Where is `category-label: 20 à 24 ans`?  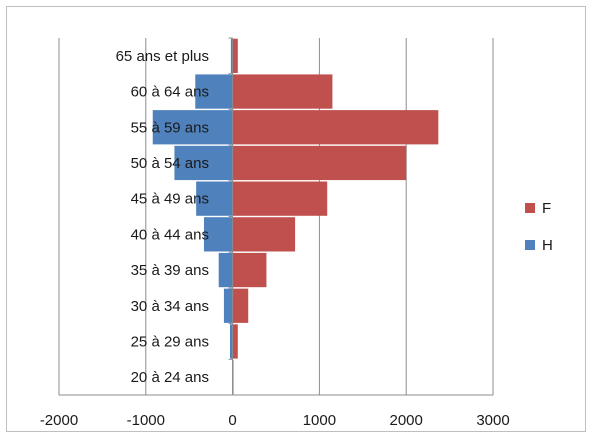
category-label: 20 à 24 ans is located at coordinates (170, 377).